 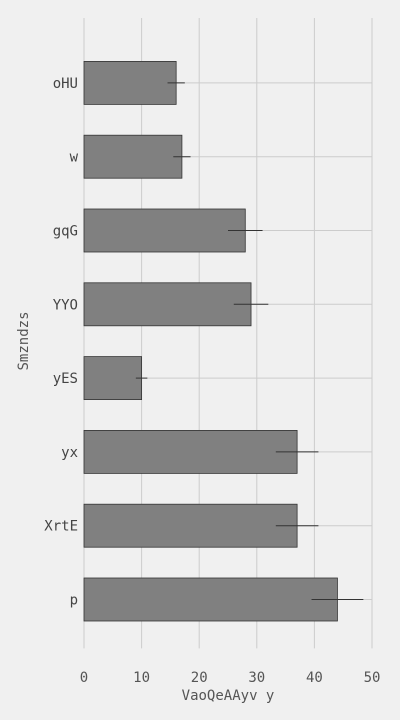 I want to click on category-label-yES: yES, so click(x=65, y=379).